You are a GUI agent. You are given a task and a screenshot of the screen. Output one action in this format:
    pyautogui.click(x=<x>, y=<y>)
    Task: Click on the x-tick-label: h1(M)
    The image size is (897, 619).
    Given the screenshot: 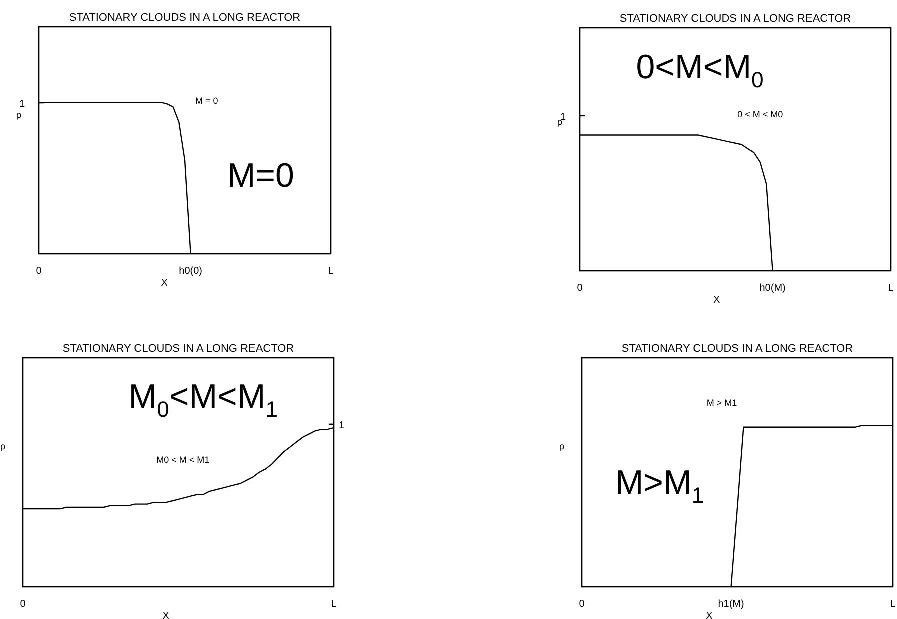 What is the action you would take?
    pyautogui.click(x=731, y=604)
    